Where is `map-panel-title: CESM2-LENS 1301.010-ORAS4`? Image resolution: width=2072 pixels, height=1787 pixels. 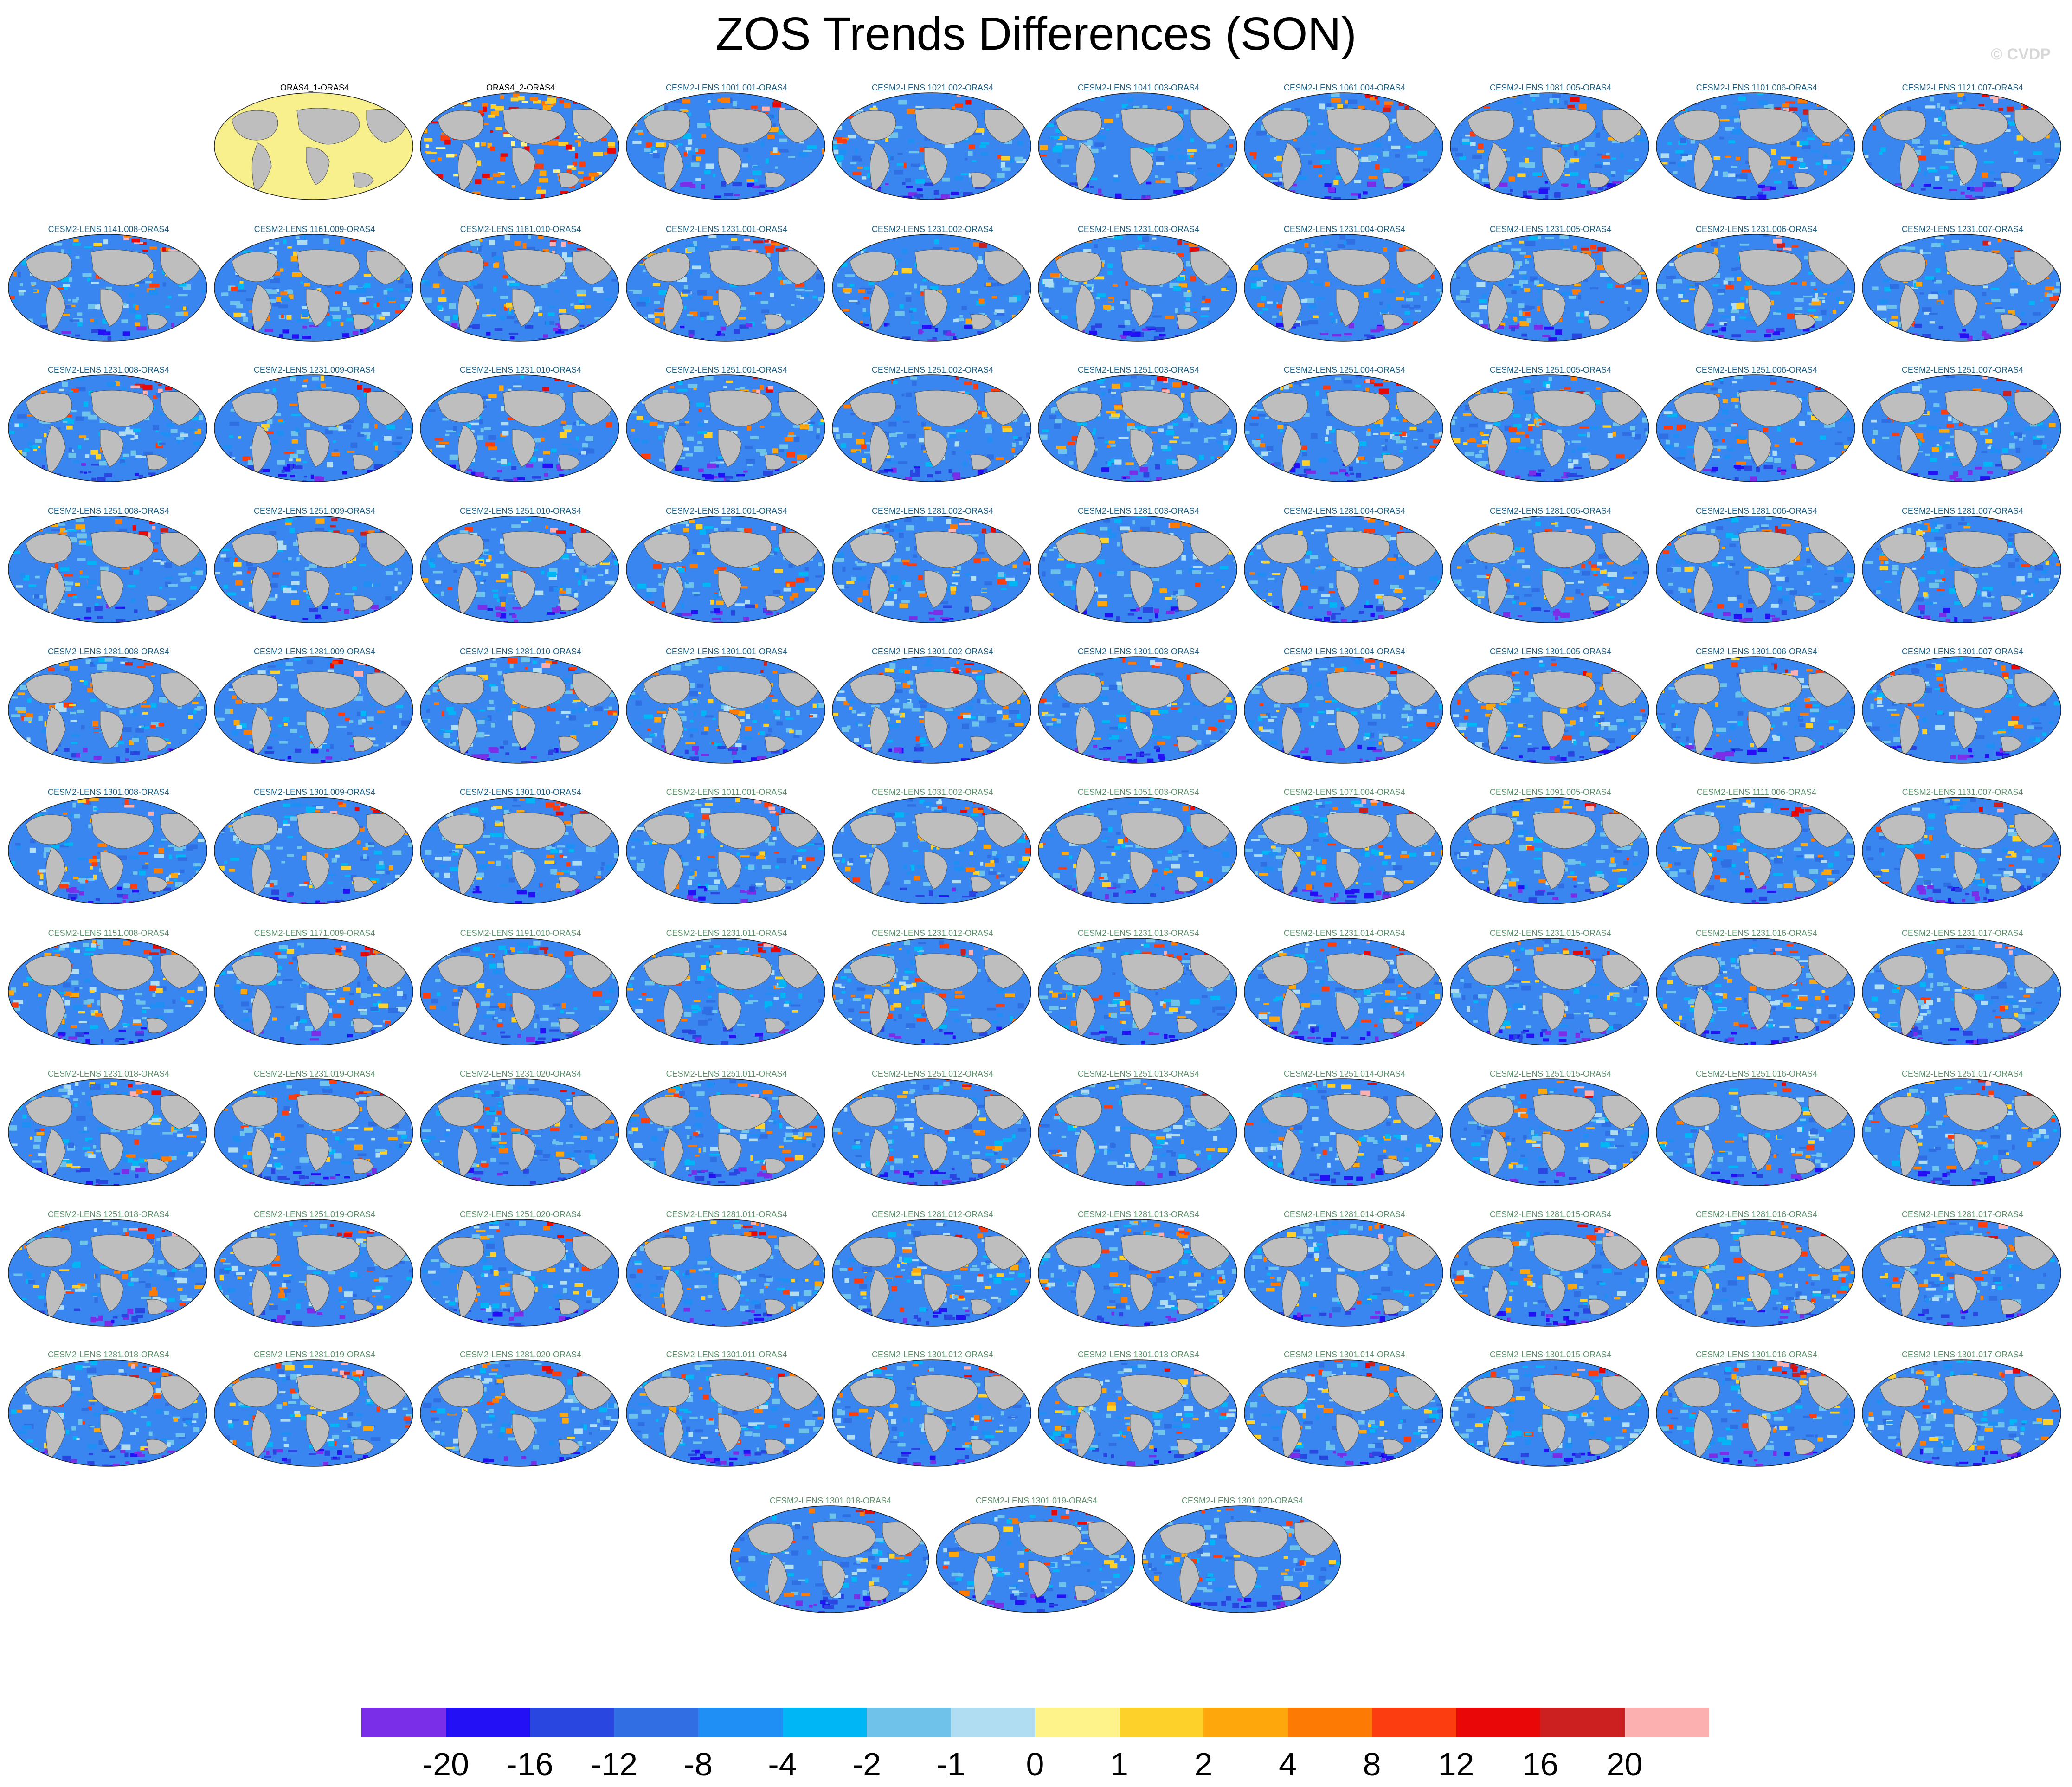
map-panel-title: CESM2-LENS 1301.010-ORAS4 is located at coordinates (520, 792).